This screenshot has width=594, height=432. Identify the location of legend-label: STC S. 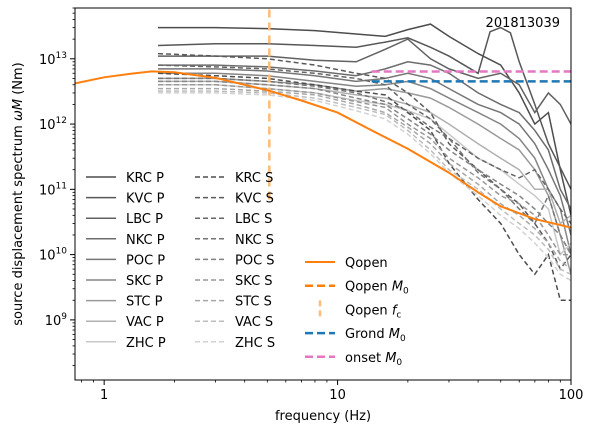
(253, 302).